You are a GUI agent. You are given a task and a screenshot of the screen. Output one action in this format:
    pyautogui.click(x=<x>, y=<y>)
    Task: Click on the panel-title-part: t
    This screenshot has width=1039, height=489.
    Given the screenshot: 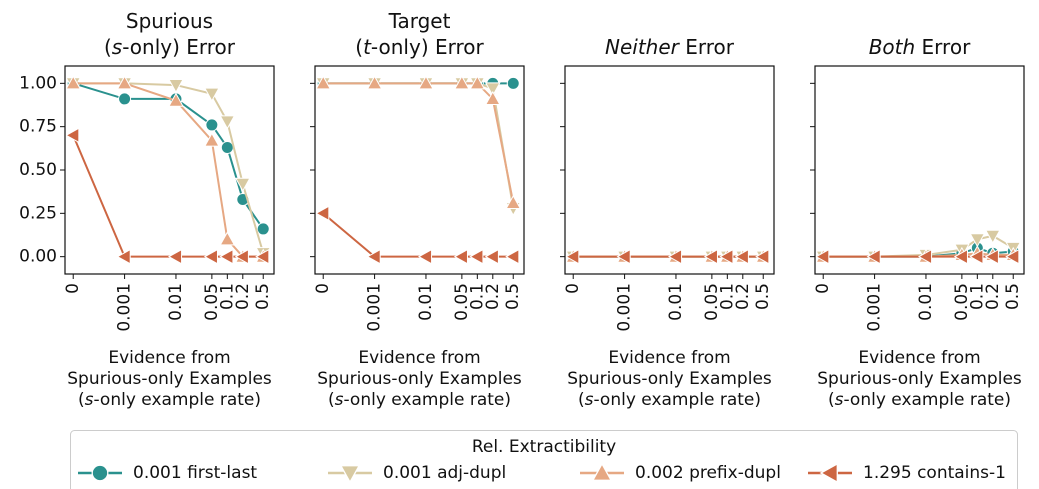 What is the action you would take?
    pyautogui.click(x=367, y=47)
    